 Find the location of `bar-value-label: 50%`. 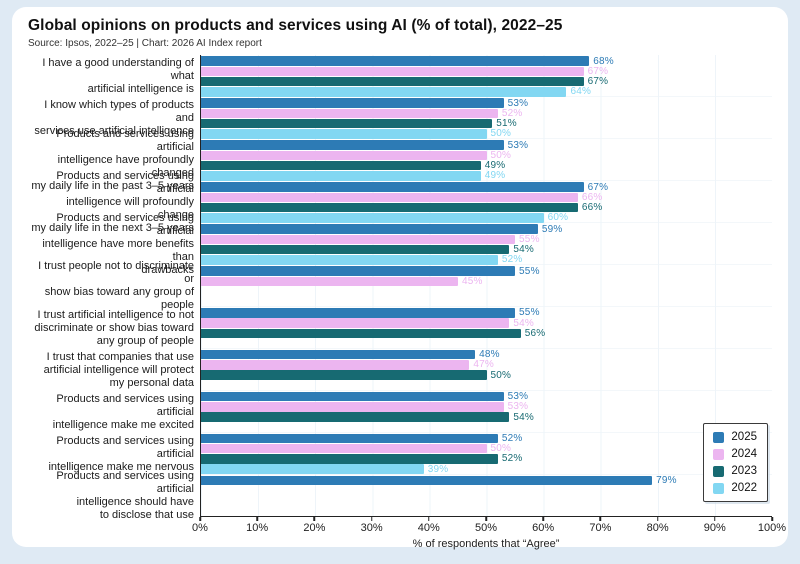

bar-value-label: 50% is located at coordinates (501, 134).